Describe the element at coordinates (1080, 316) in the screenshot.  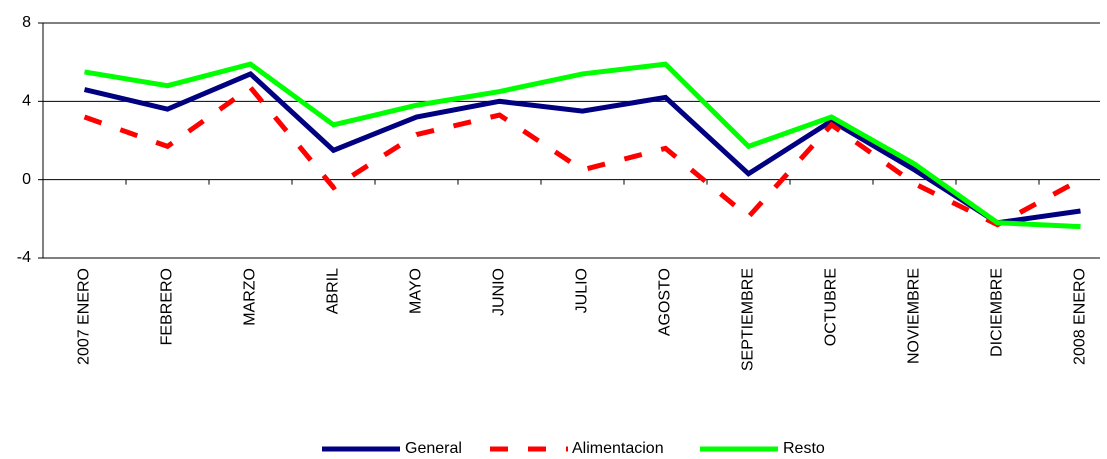
I see `x-tick-label: 2008 ENERO` at that location.